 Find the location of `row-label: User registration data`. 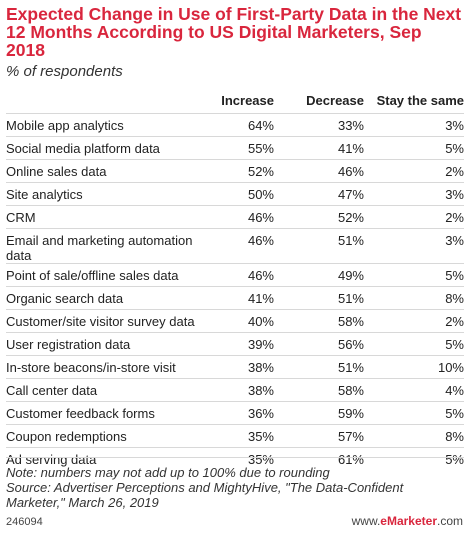

row-label: User registration data is located at coordinates (110, 344).